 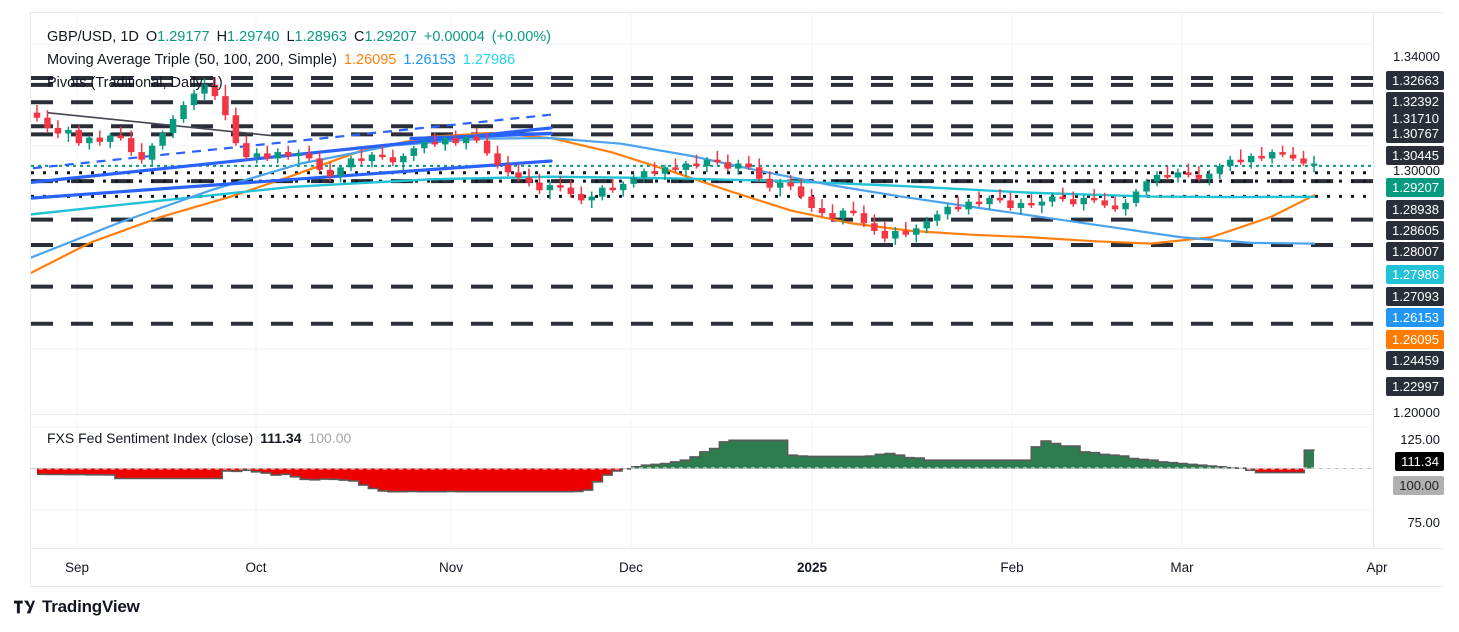 What do you see at coordinates (1415, 296) in the screenshot?
I see `price-axis-label: 1.27093` at bounding box center [1415, 296].